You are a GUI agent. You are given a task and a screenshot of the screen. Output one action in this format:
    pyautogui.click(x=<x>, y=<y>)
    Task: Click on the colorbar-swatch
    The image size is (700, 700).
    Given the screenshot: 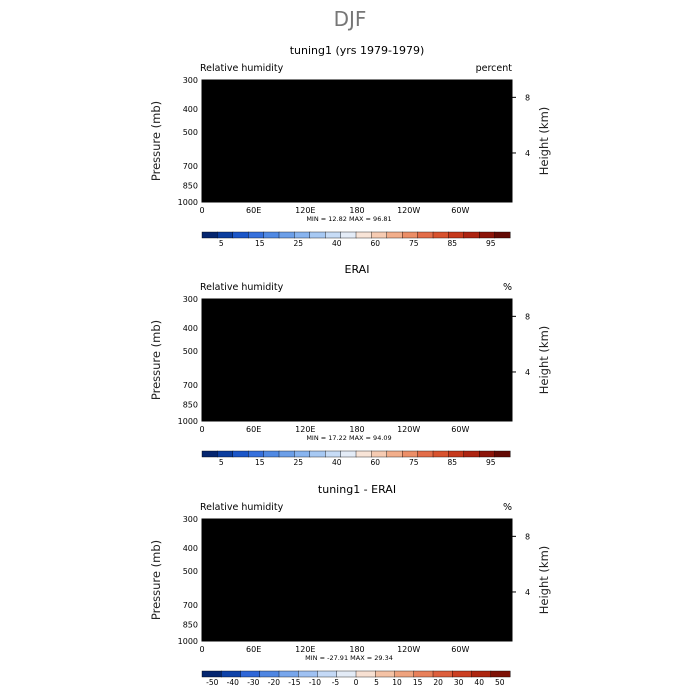 What is the action you would take?
    pyautogui.click(x=317, y=235)
    